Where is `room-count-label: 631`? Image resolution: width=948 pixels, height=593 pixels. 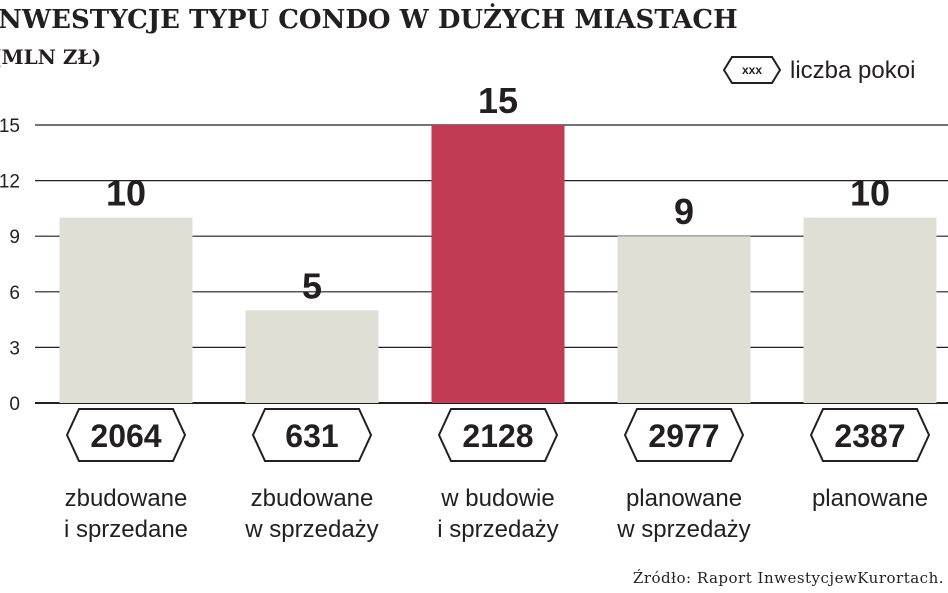
room-count-label: 631 is located at coordinates (311, 436).